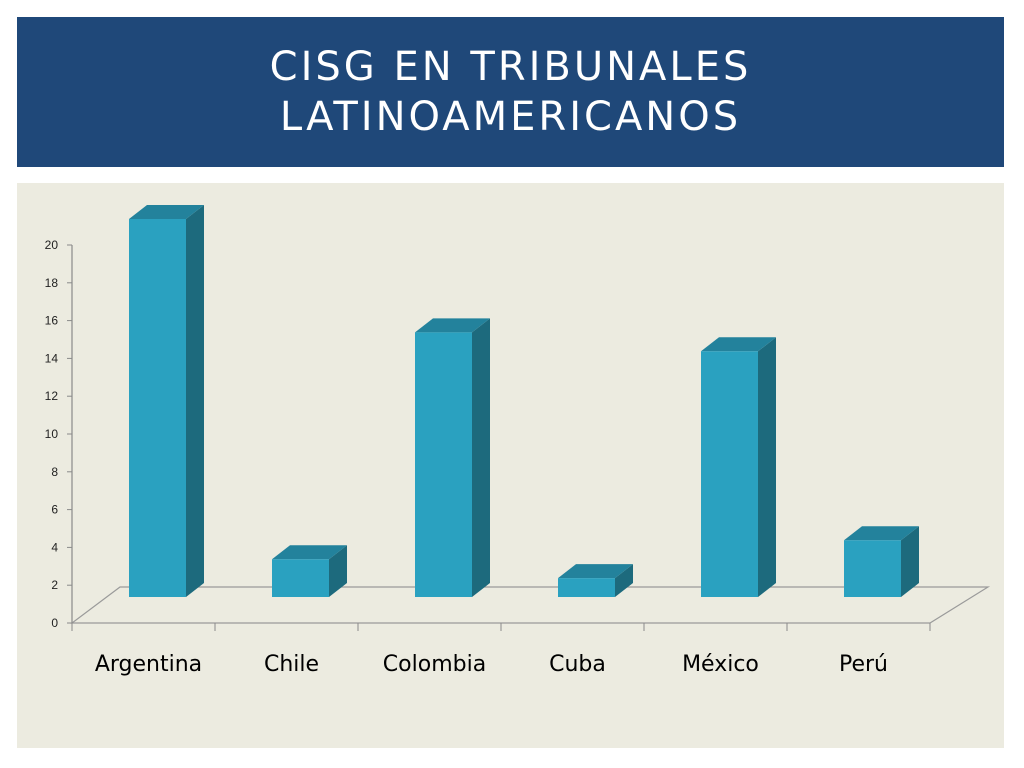 Image resolution: width=1024 pixels, height=768 pixels. I want to click on y-tick-label: 14, so click(52, 358).